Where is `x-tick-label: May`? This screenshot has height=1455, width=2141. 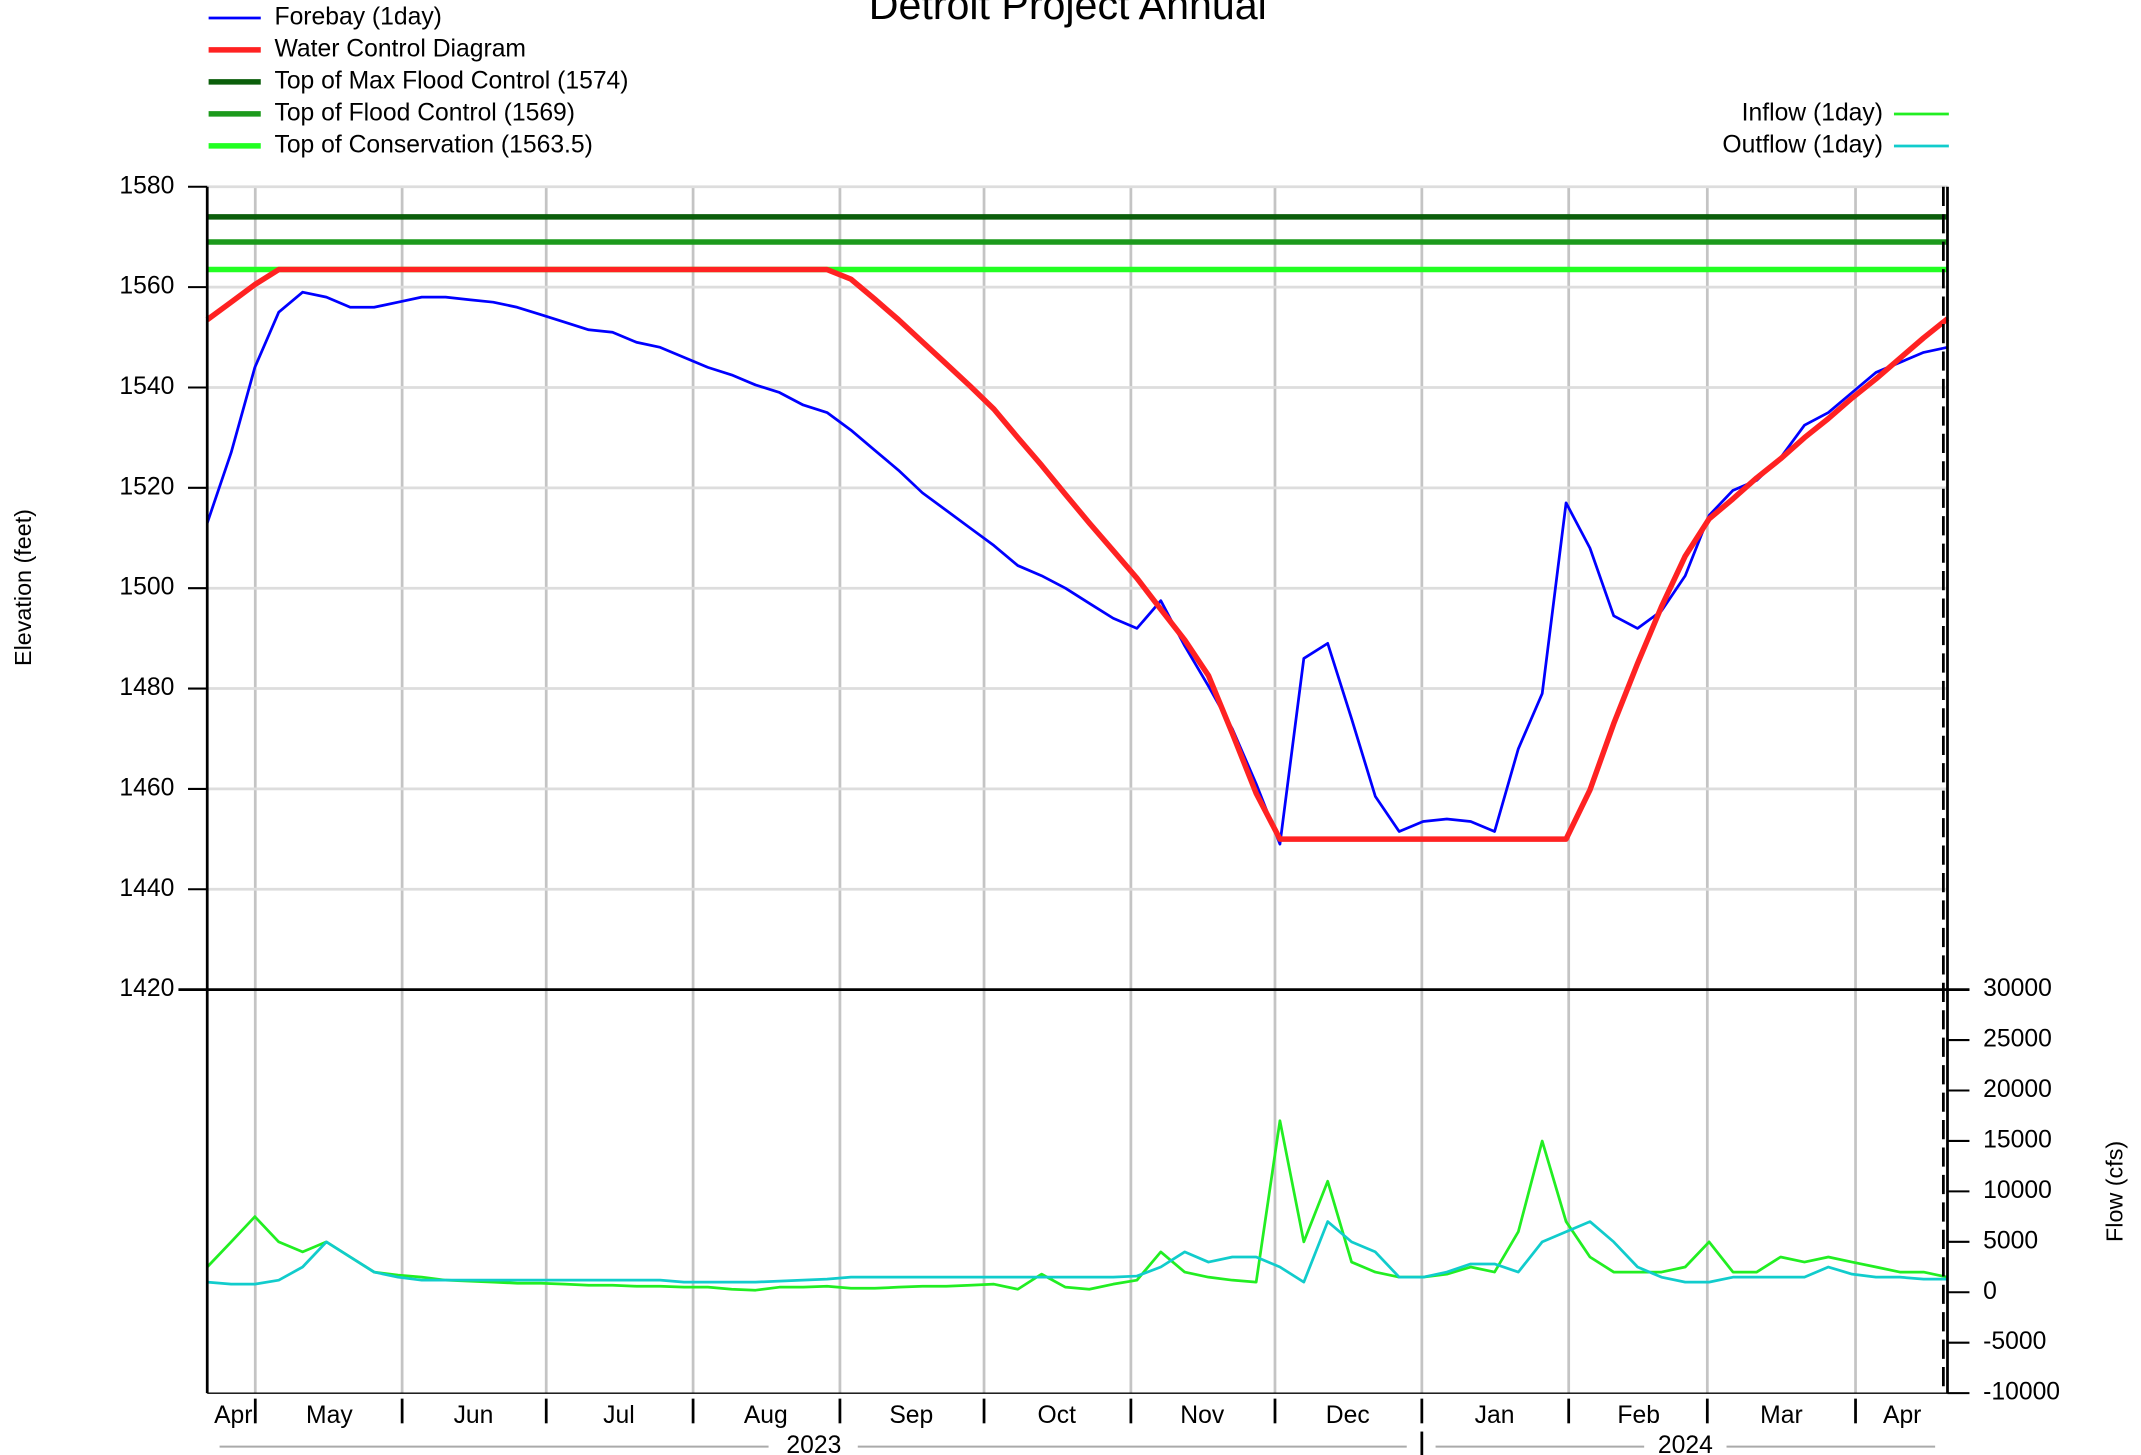
x-tick-label: May is located at coordinates (329, 1415).